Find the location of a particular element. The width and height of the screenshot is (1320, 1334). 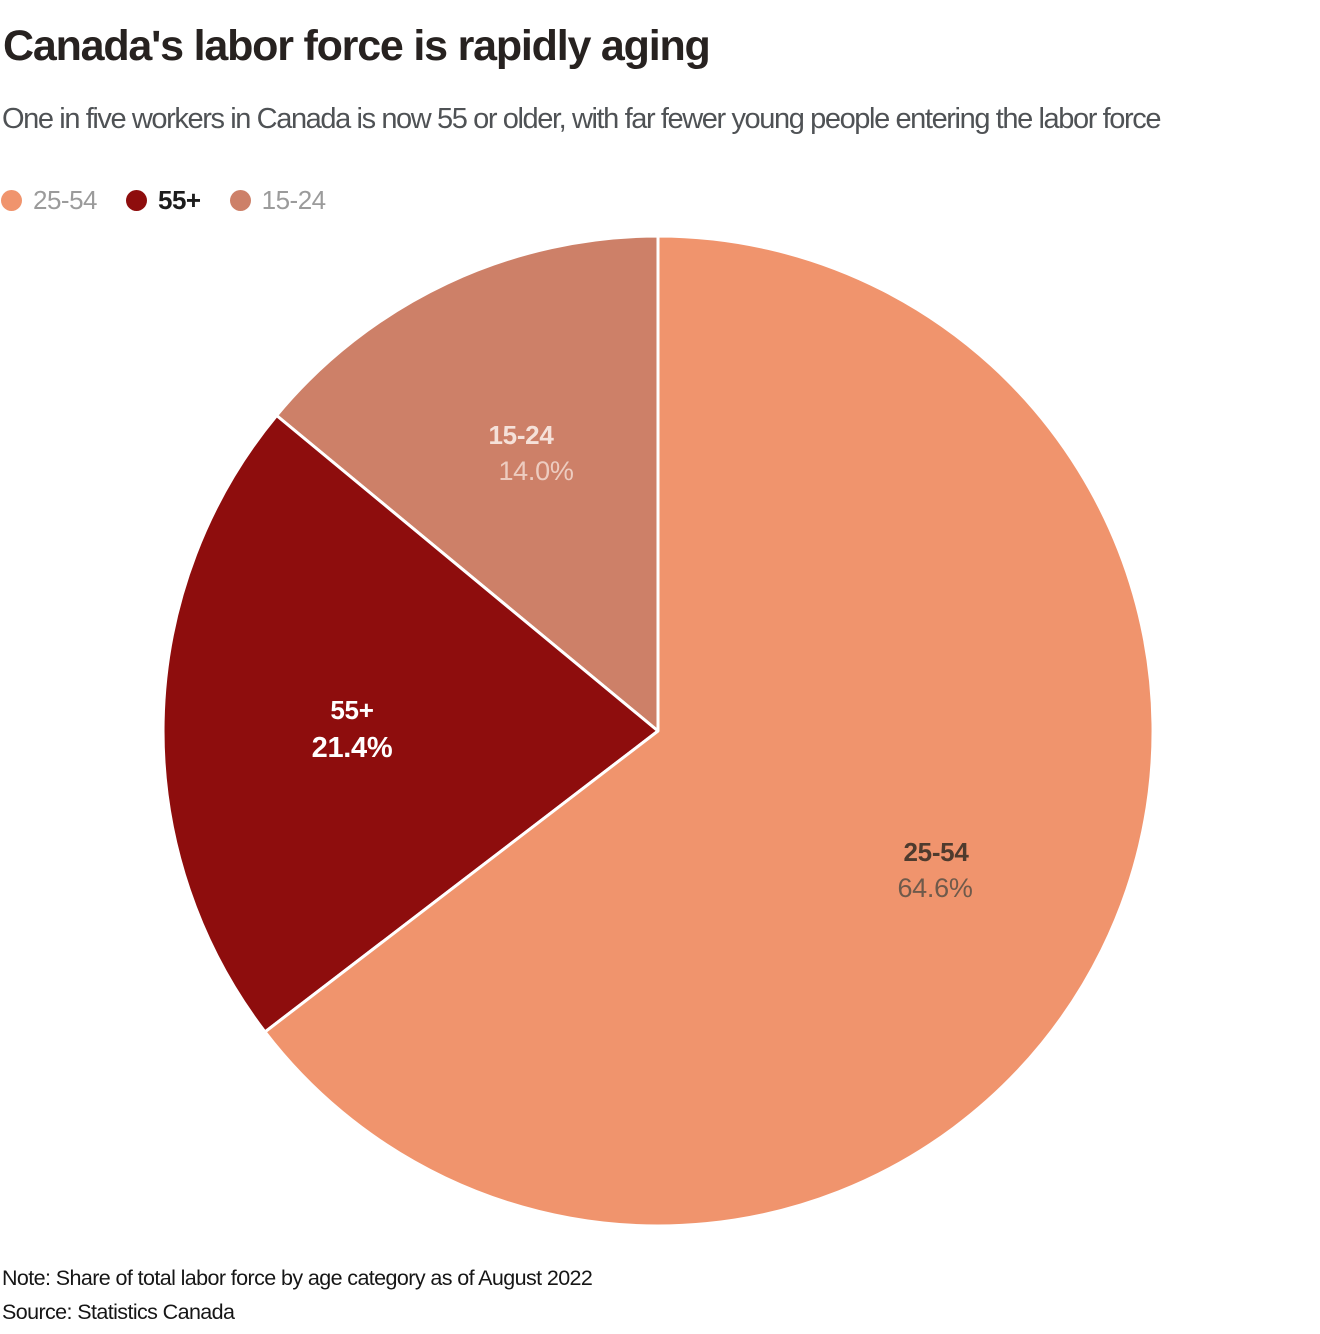

slice-label-name-55-plus: 55+ is located at coordinates (351, 710).